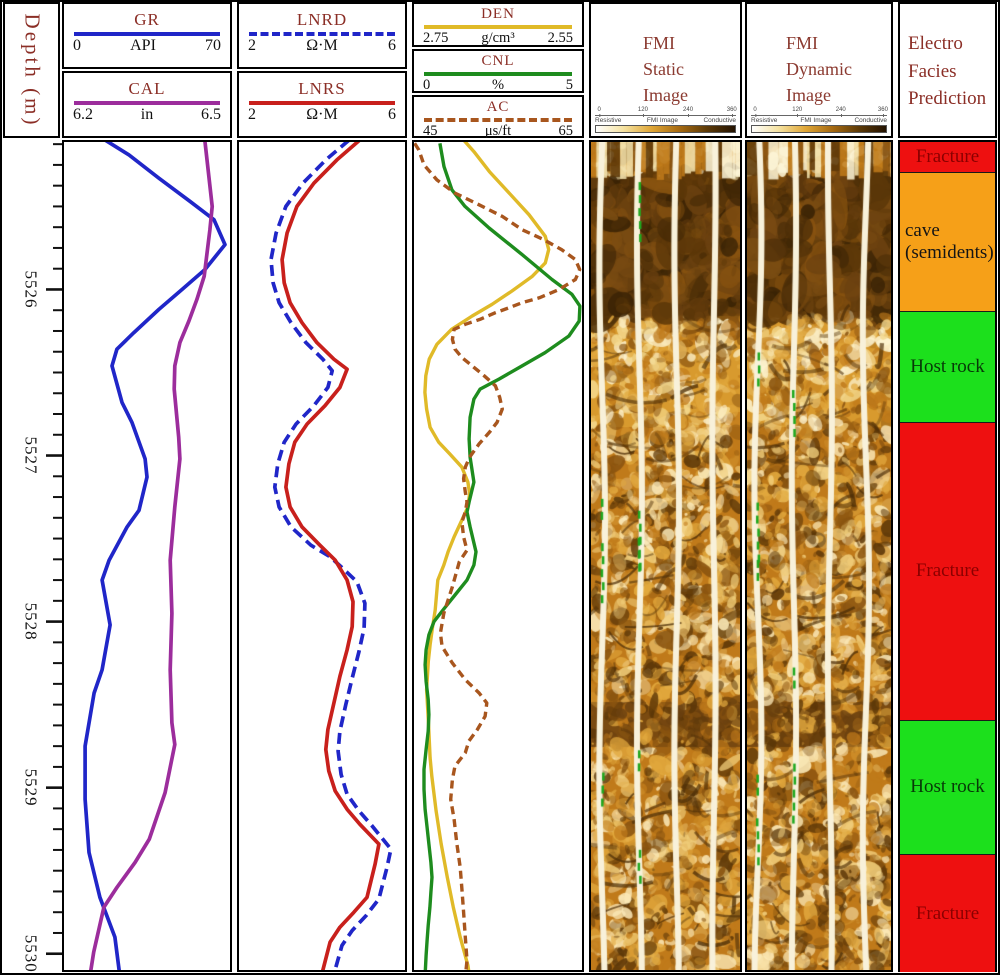 The image size is (1000, 975). What do you see at coordinates (31, 70) in the screenshot?
I see `depth-axis-header: Depth (m)` at bounding box center [31, 70].